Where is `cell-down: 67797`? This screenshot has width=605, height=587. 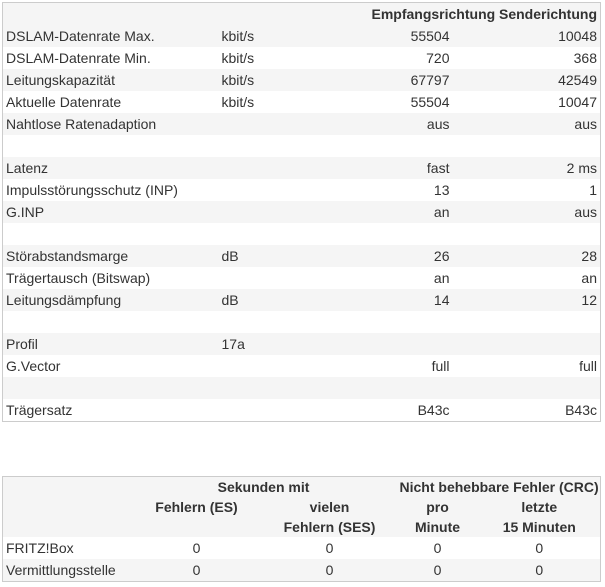
cell-down: 67797 is located at coordinates (430, 80).